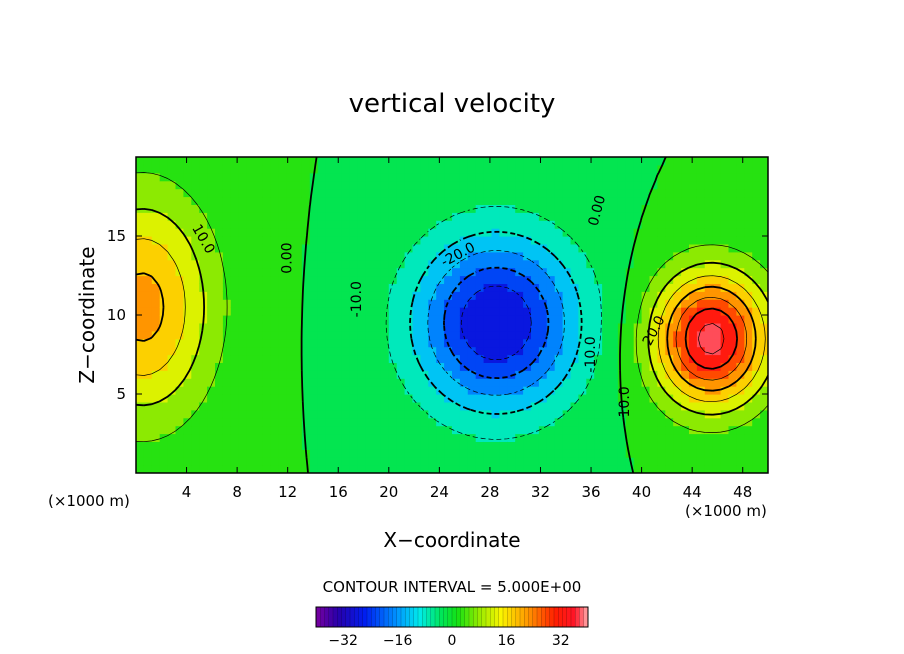 This screenshot has width=904, height=654. I want to click on colorbar-tick-label: −32, so click(343, 641).